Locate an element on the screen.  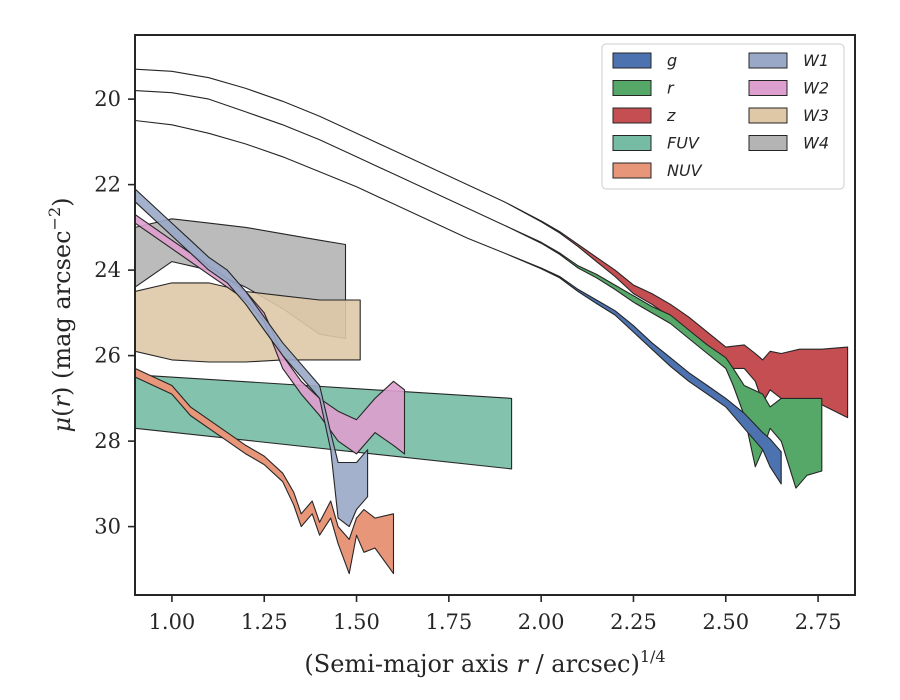
band-w1 is located at coordinates (252, 358).